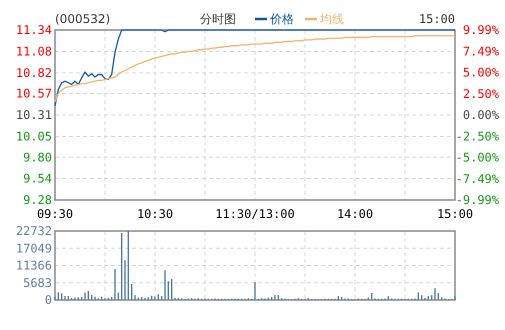 Image resolution: width=505 pixels, height=330 pixels. I want to click on y-tick-label: 0, so click(48, 300).